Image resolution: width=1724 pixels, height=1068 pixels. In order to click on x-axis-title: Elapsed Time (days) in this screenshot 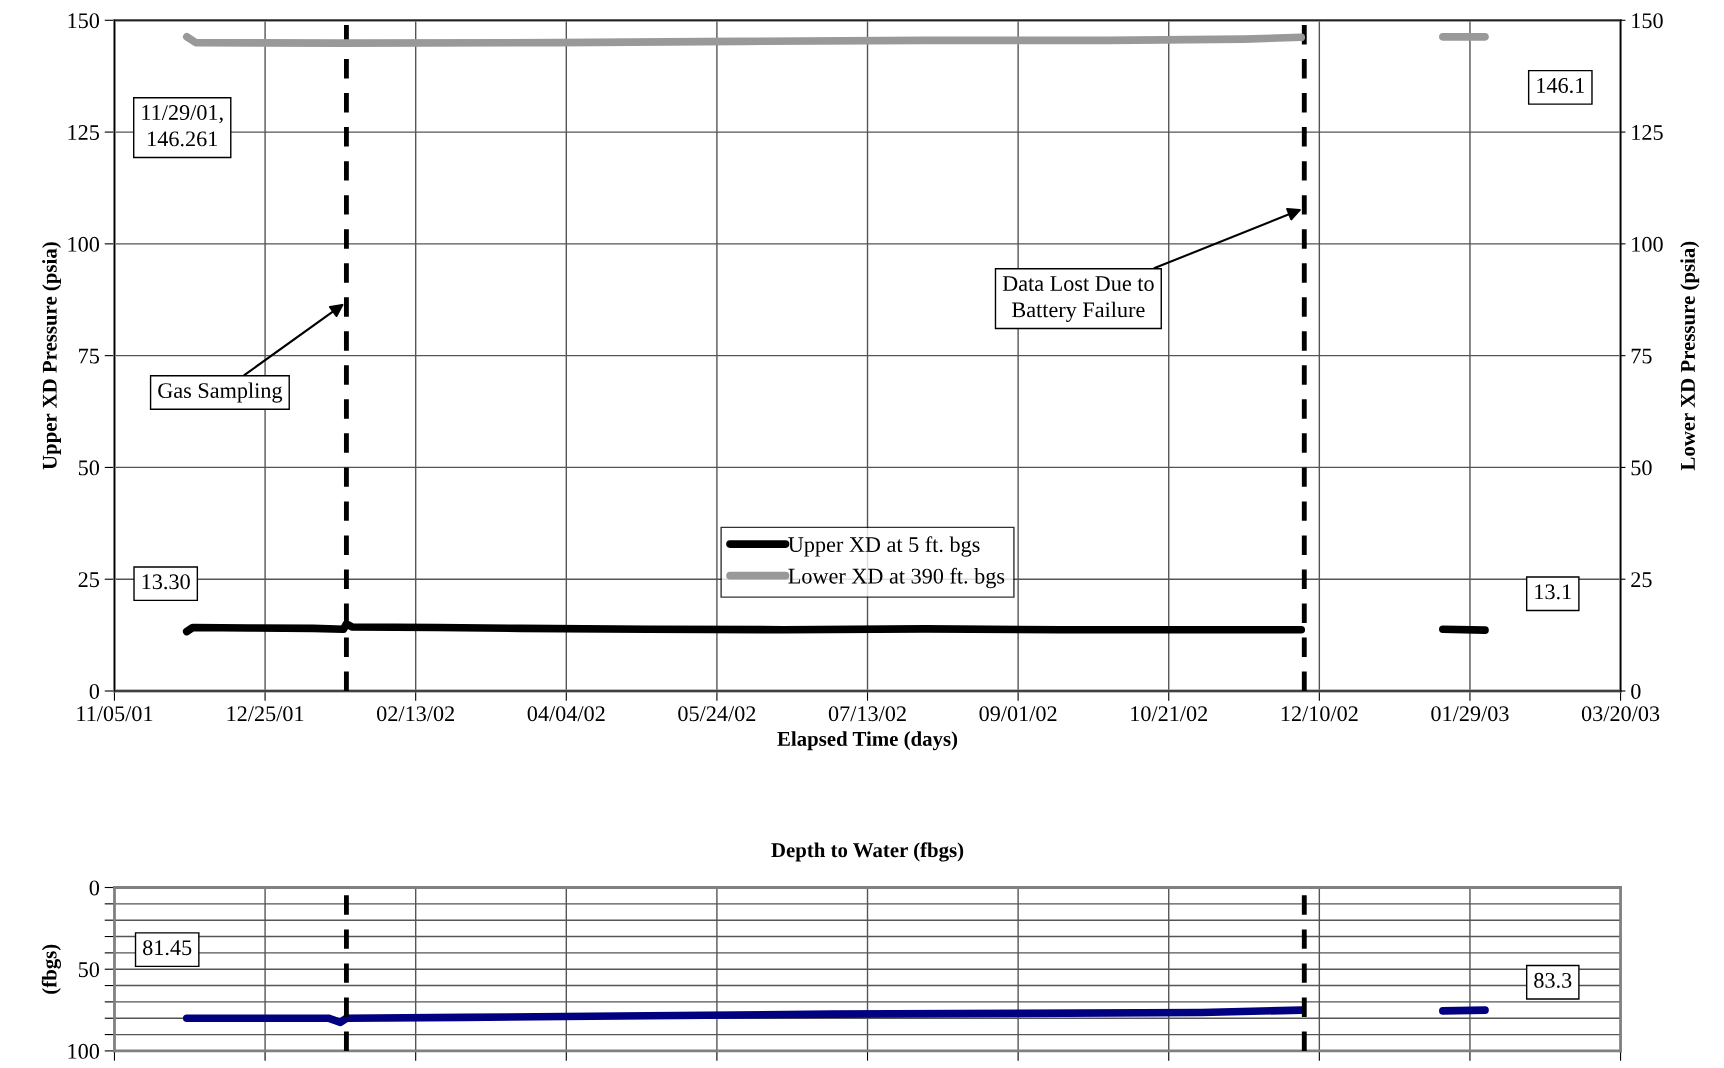, I will do `click(867, 741)`.